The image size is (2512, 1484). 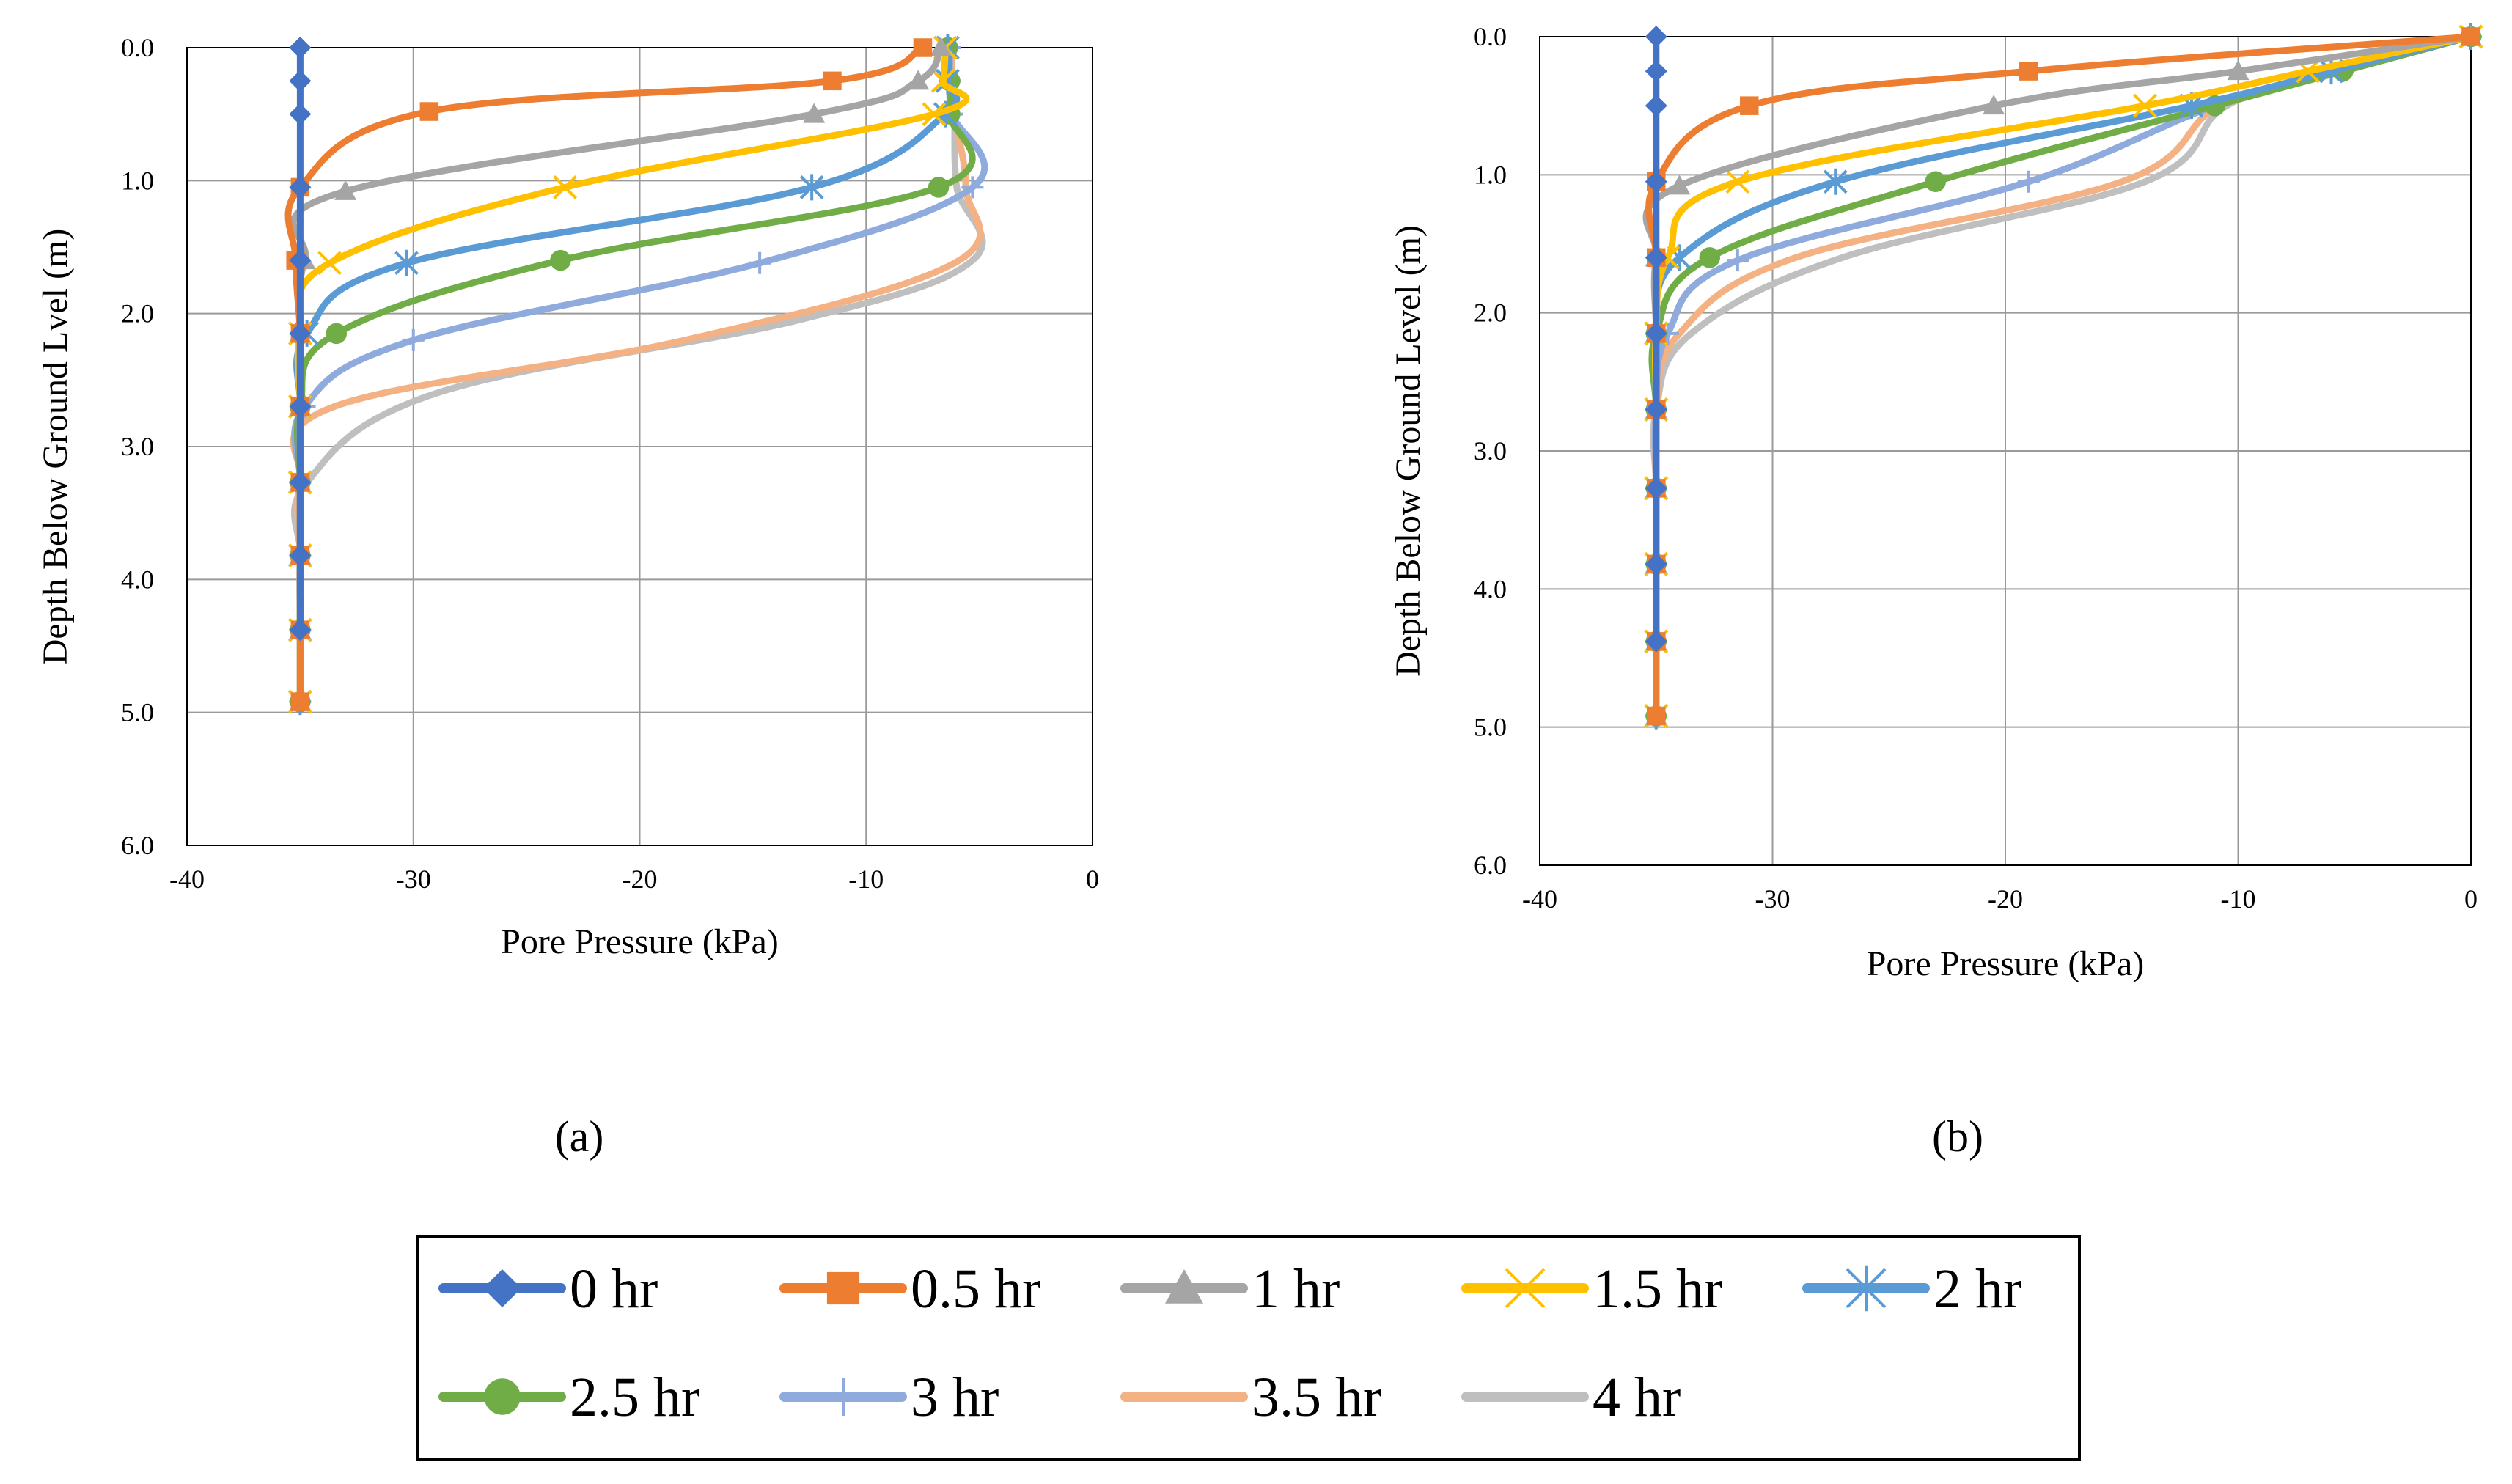 What do you see at coordinates (1250, 1397) in the screenshot?
I see `legend-item: 3.5 hr` at bounding box center [1250, 1397].